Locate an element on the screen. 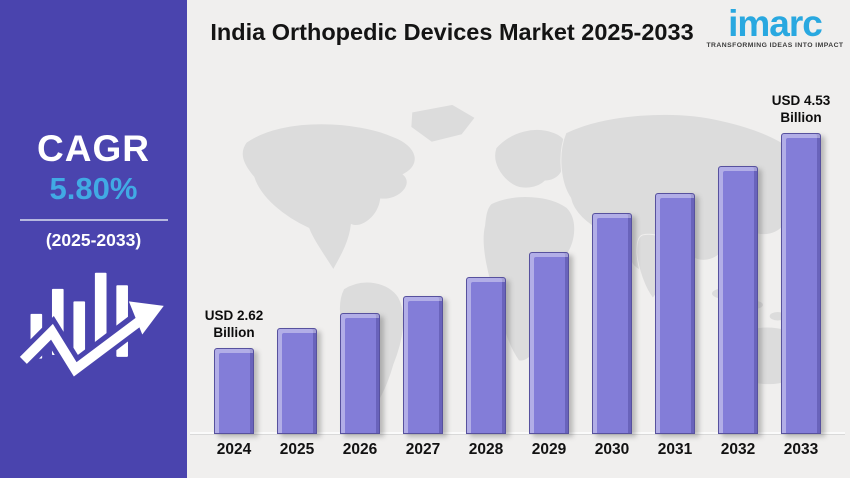 This screenshot has width=850, height=478. cagr-label: CAGR is located at coordinates (93, 148).